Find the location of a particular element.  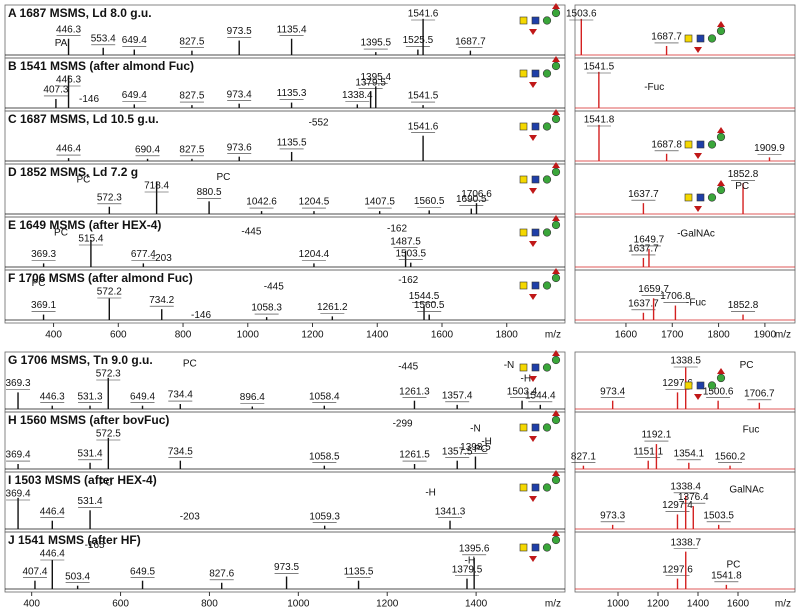

peak-label: 1541.5 is located at coordinates (423, 96).